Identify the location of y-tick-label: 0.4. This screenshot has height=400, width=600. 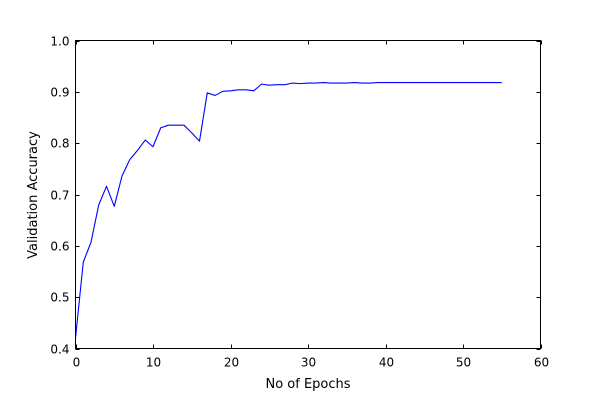
(59, 350).